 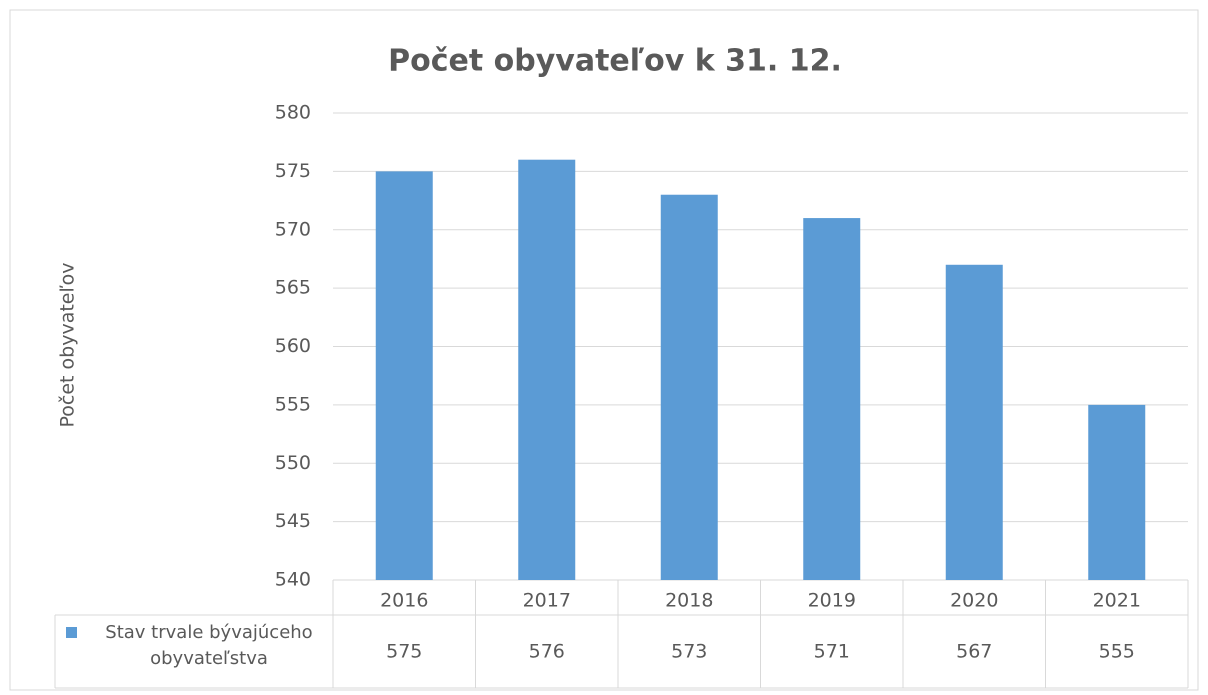 I want to click on x-tick-label: 2018, so click(x=689, y=601).